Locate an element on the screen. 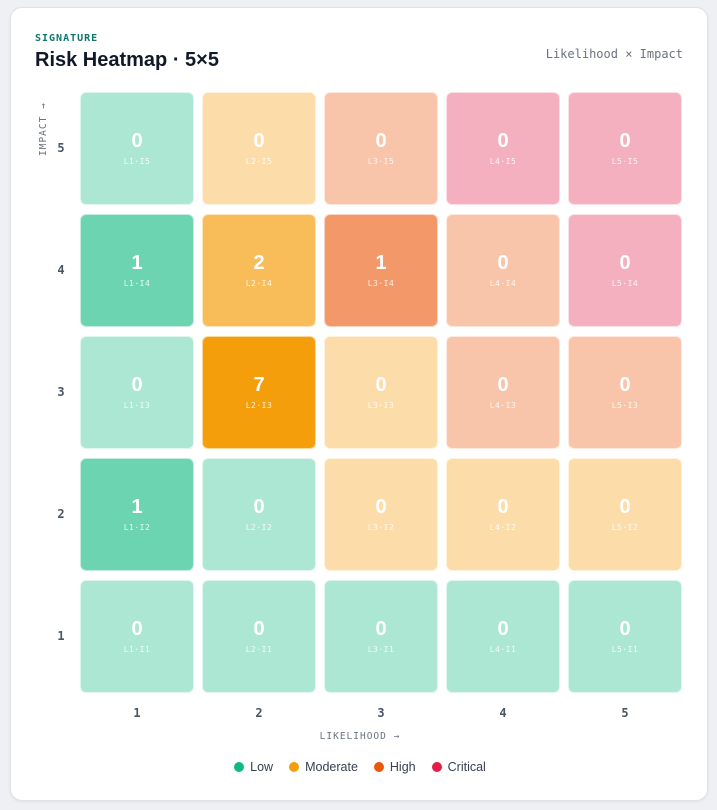 This screenshot has height=810, width=717. heatmap-cell: 7 L2·I3 is located at coordinates (259, 392).